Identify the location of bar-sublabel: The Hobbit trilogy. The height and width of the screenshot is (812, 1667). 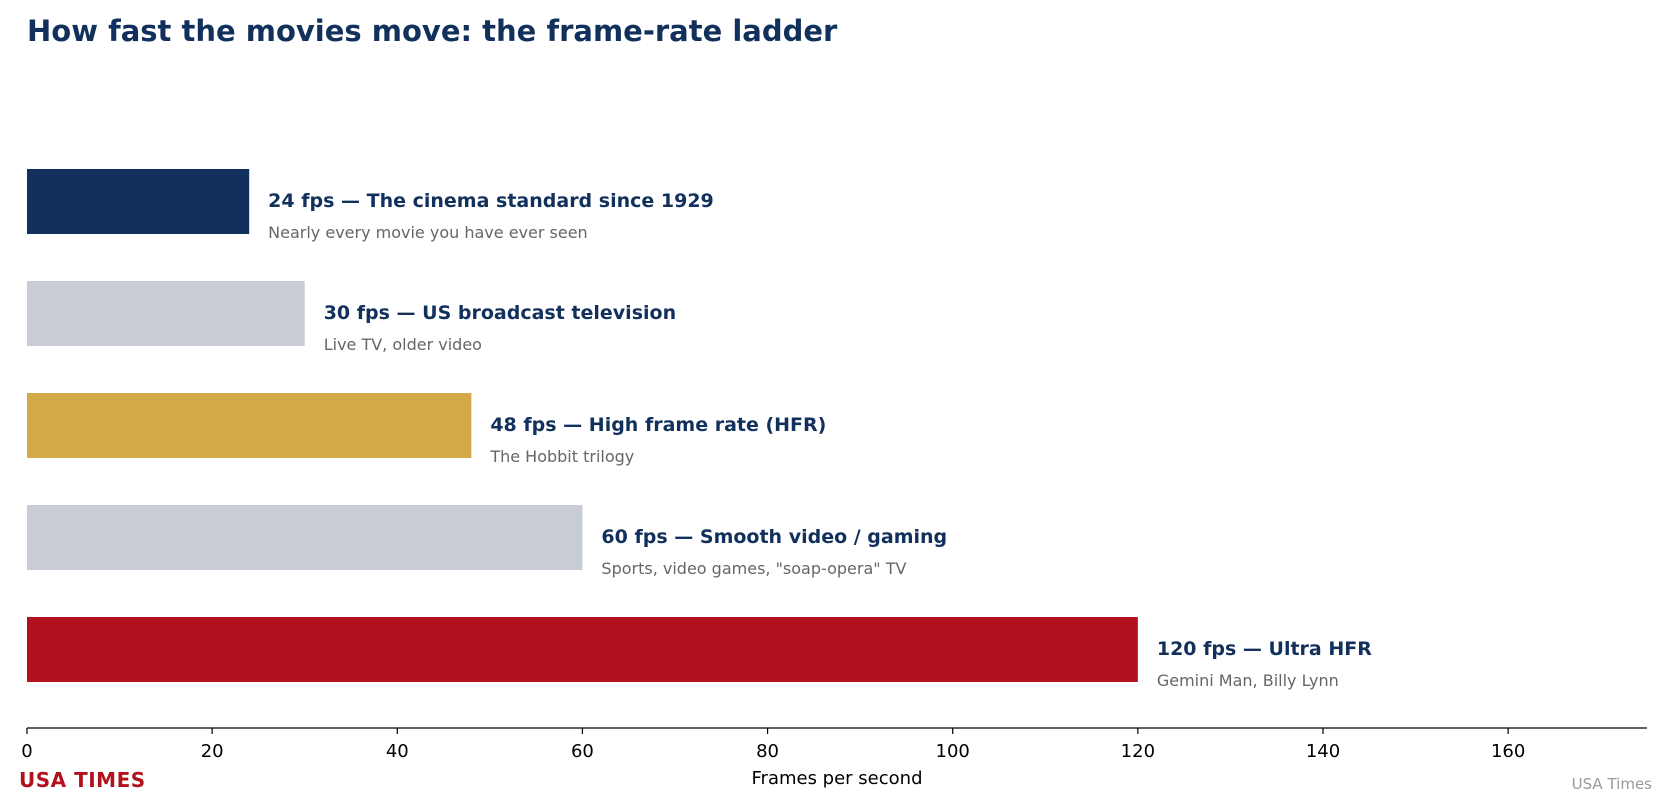
(561, 456).